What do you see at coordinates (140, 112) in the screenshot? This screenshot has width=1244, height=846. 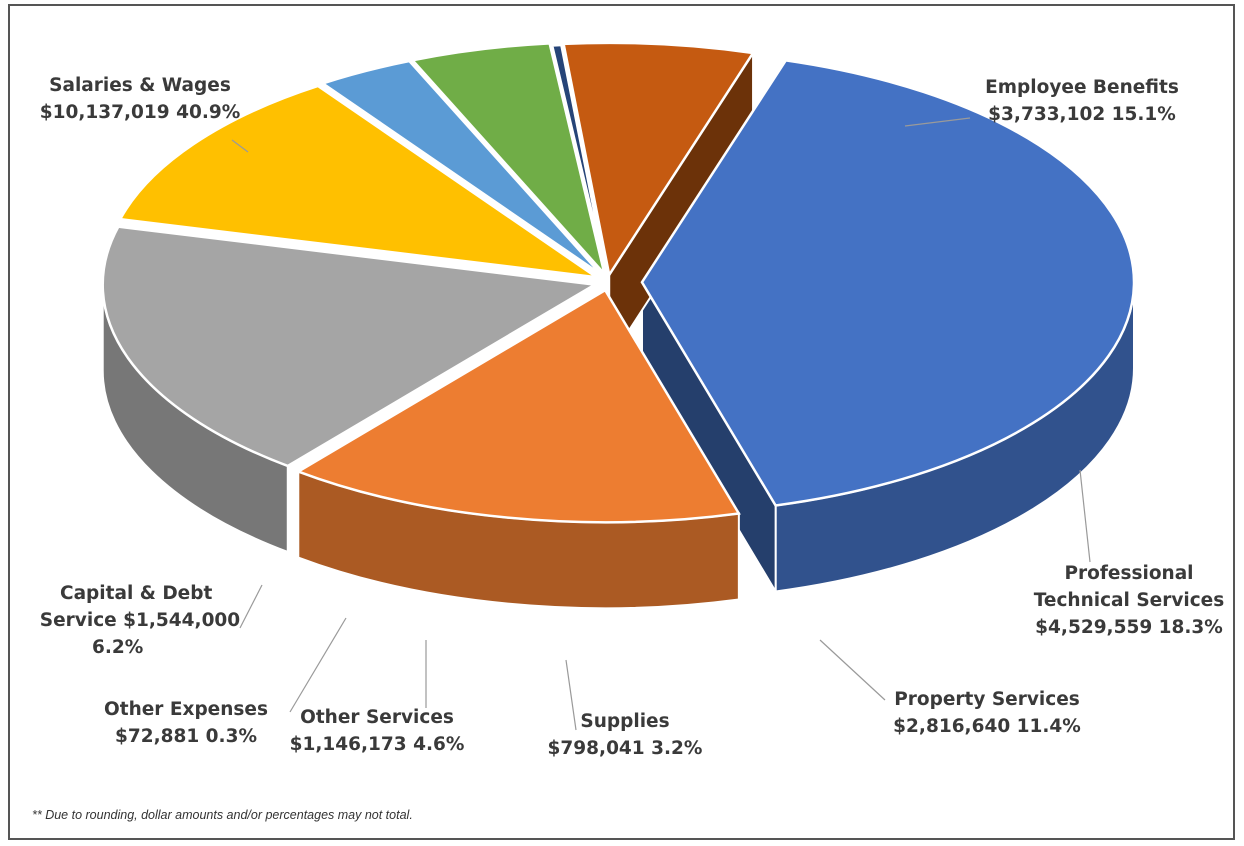 I see `label-salaries-value: $10,137,019 40.9%` at bounding box center [140, 112].